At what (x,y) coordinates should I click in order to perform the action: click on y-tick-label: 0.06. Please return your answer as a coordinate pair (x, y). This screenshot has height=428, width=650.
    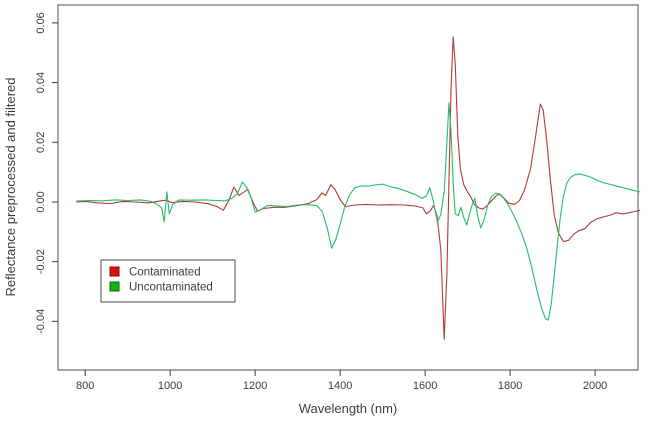
    Looking at the image, I should click on (41, 22).